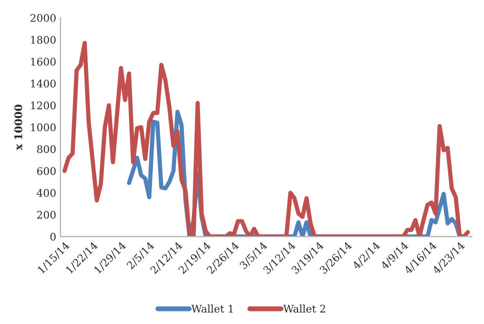 The height and width of the screenshot is (324, 484). Describe the element at coordinates (46, 171) in the screenshot. I see `y-tick-label: 600` at that location.